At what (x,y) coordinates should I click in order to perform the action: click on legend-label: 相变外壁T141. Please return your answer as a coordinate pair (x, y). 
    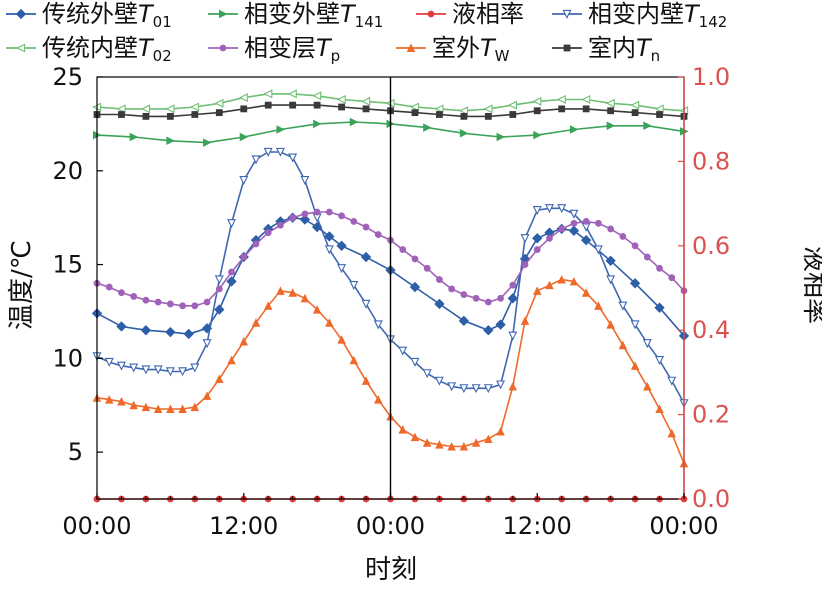
    Looking at the image, I should click on (313, 15).